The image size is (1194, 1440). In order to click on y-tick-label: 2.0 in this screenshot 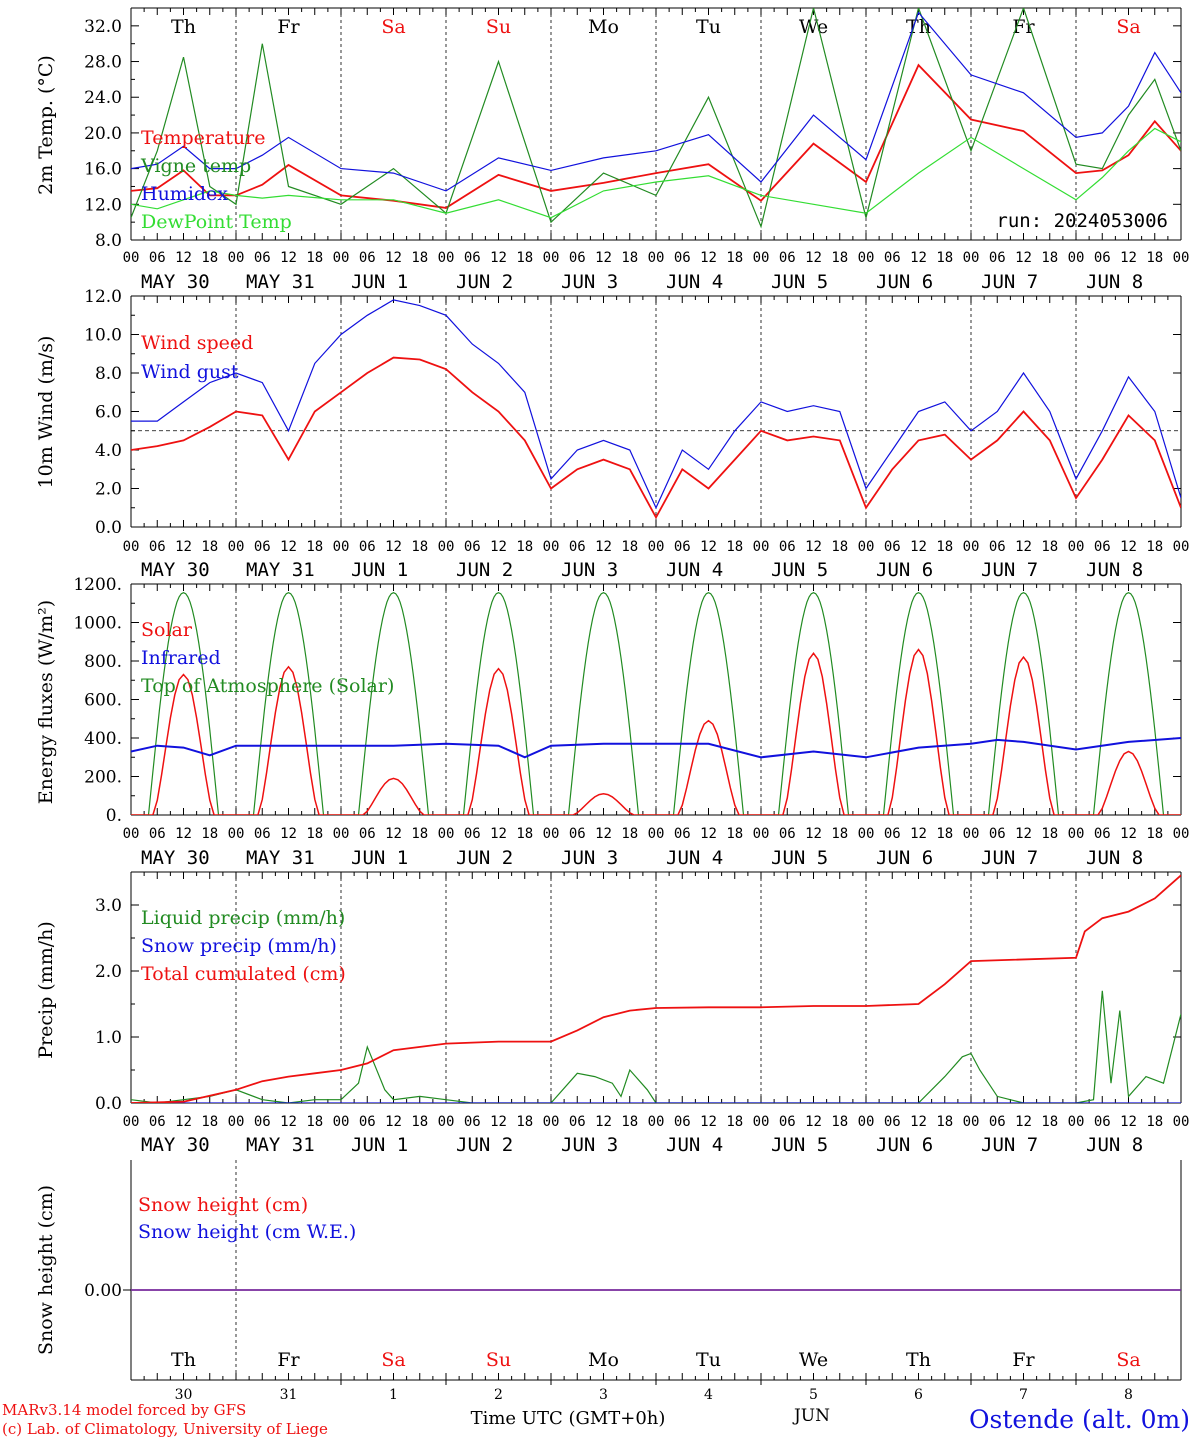, I will do `click(108, 972)`.